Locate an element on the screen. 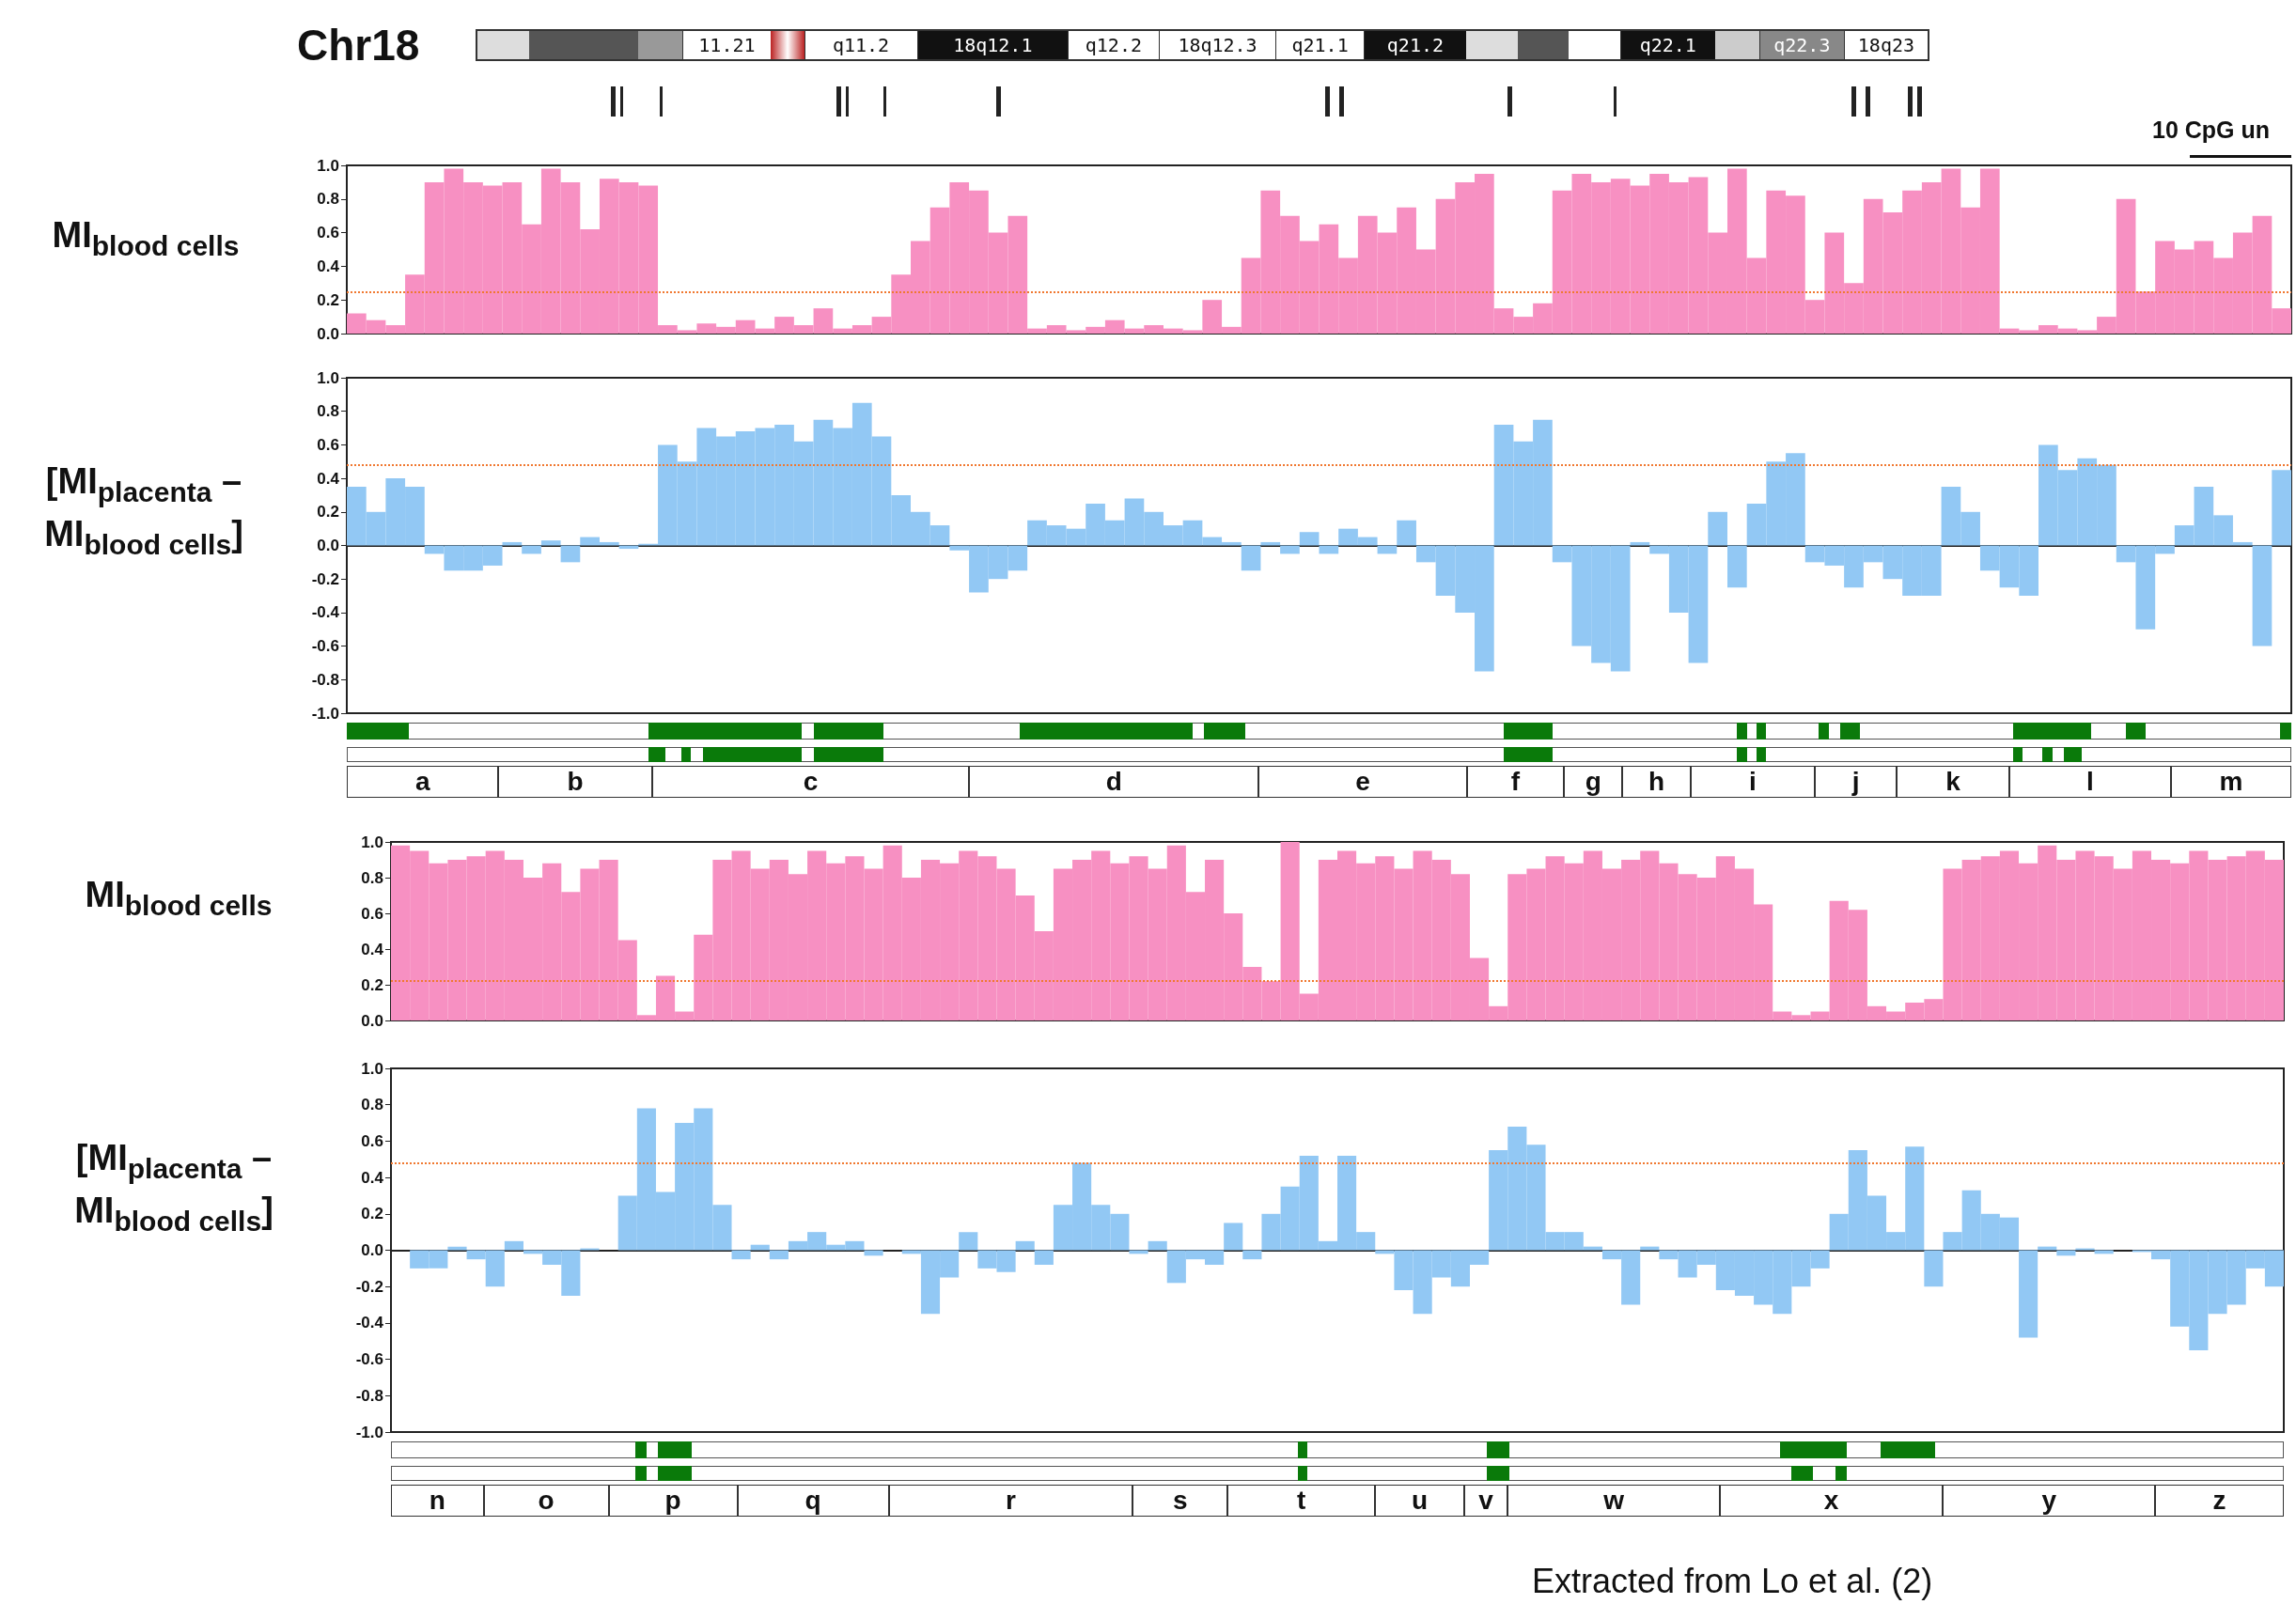 Image resolution: width=2296 pixels, height=1604 pixels. text: d is located at coordinates (1113, 782).